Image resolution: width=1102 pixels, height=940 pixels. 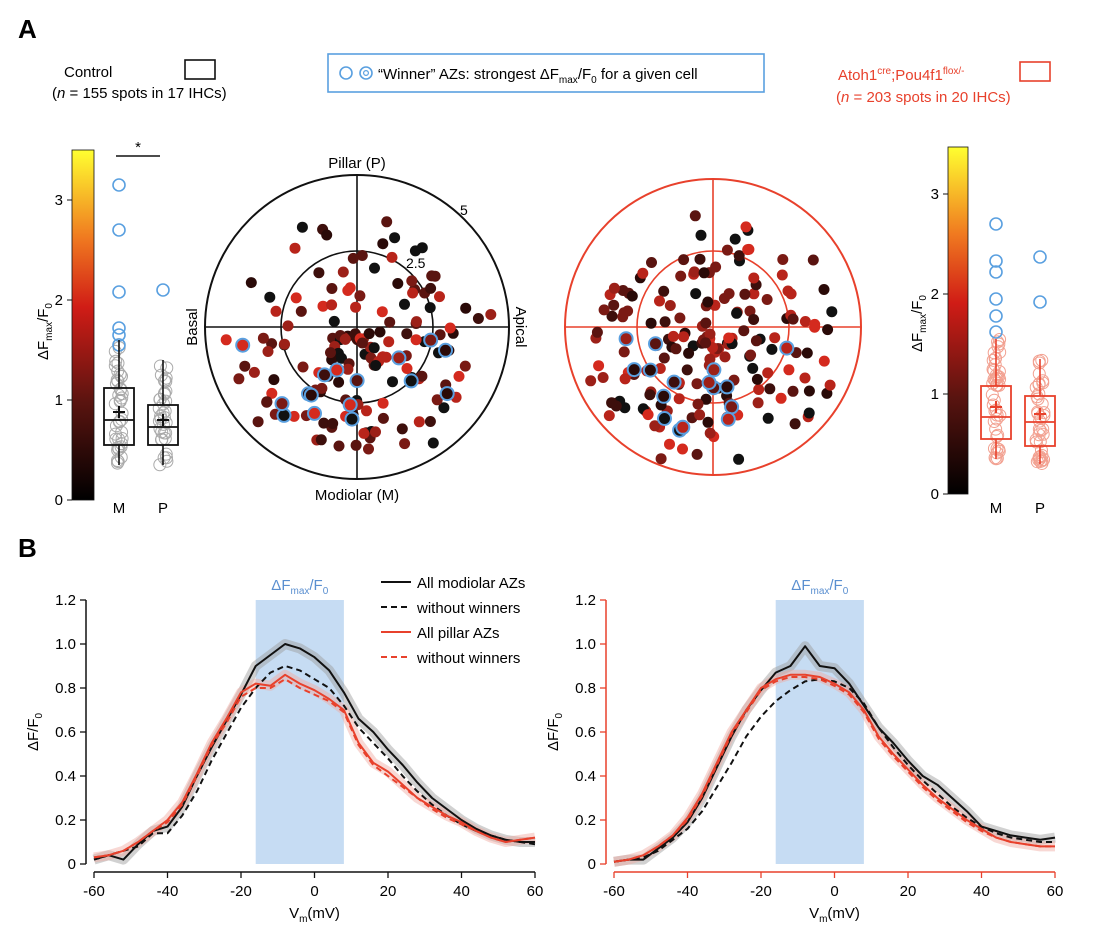 I want to click on legend-control-box-icon, so click(x=200, y=69).